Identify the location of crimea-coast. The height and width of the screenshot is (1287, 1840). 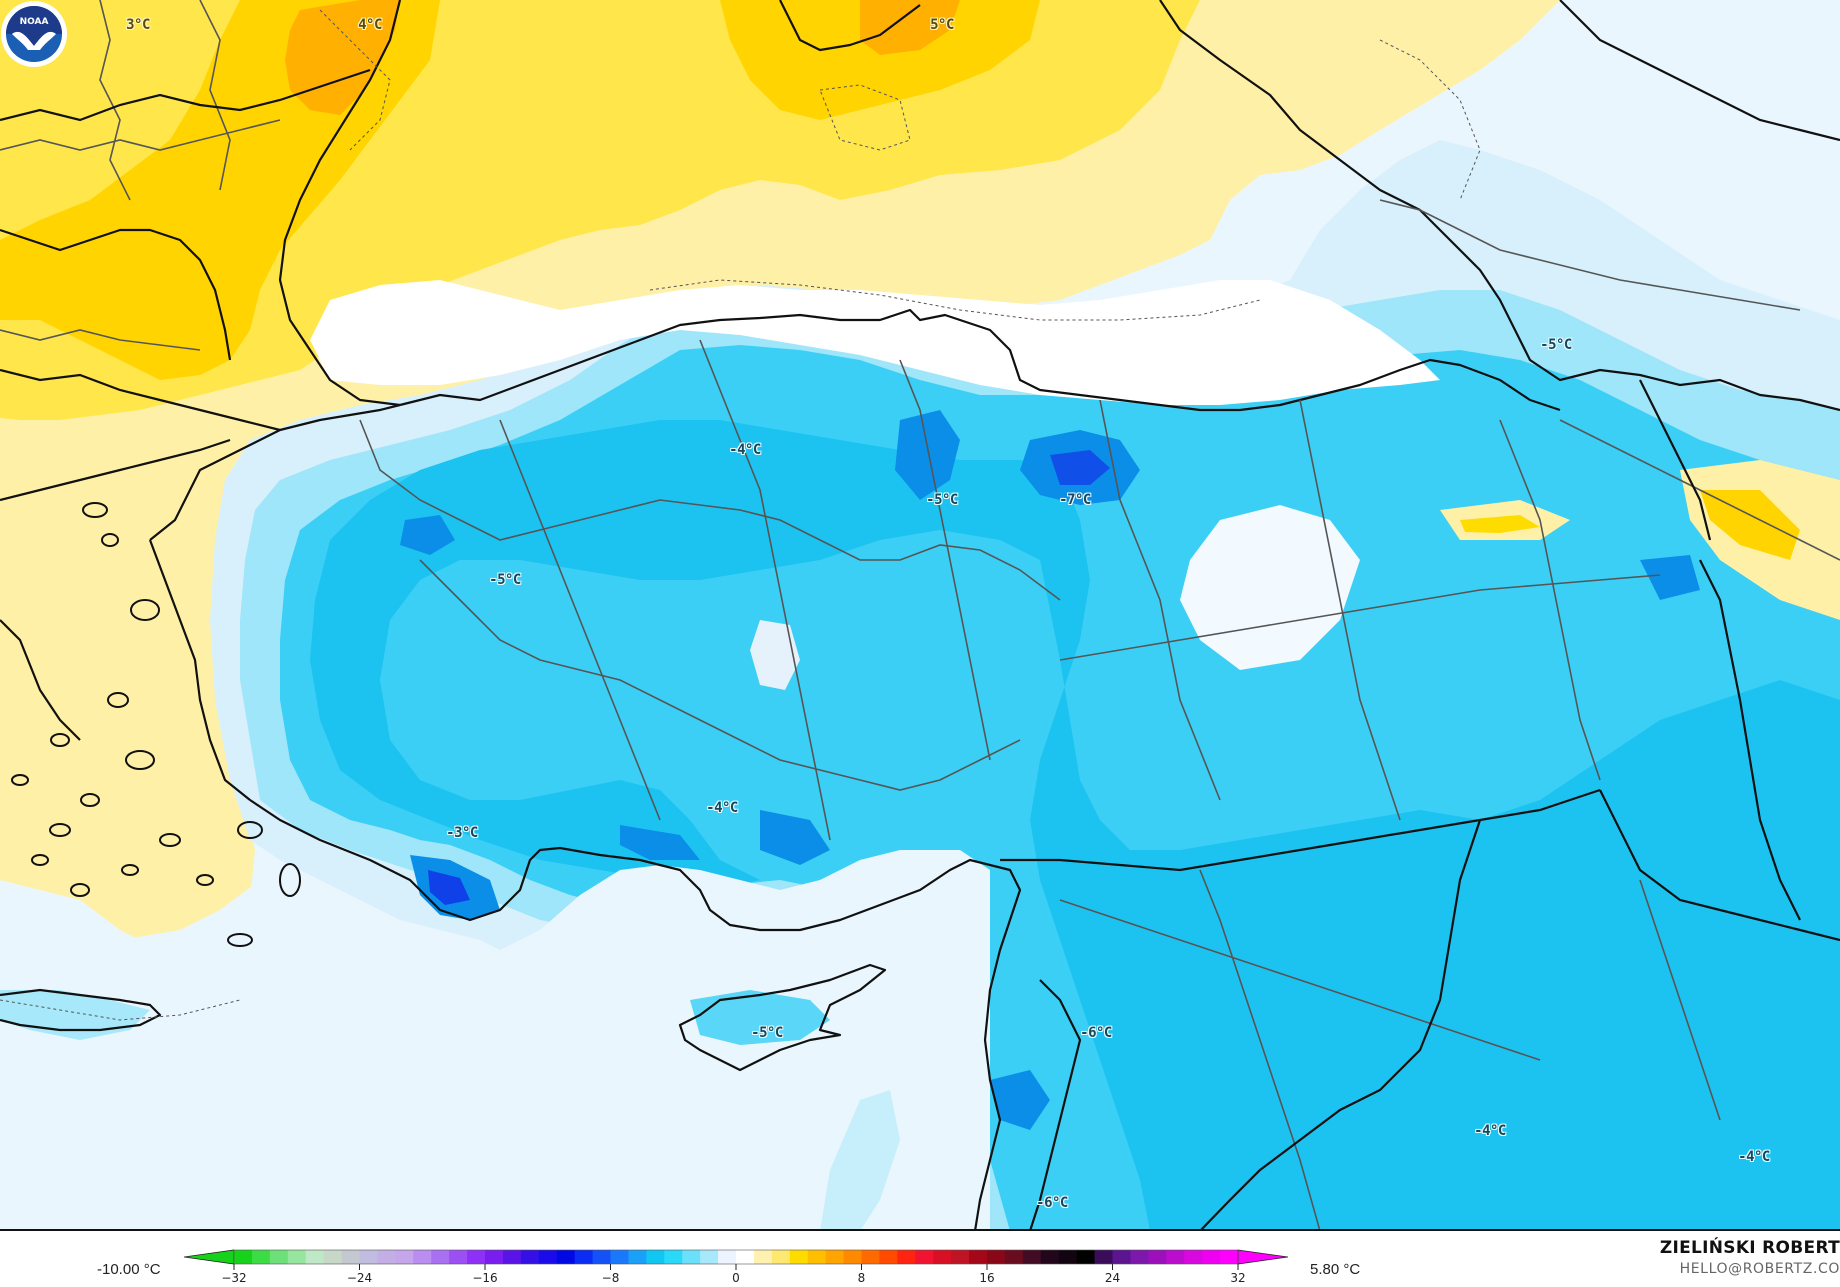
(850, 26).